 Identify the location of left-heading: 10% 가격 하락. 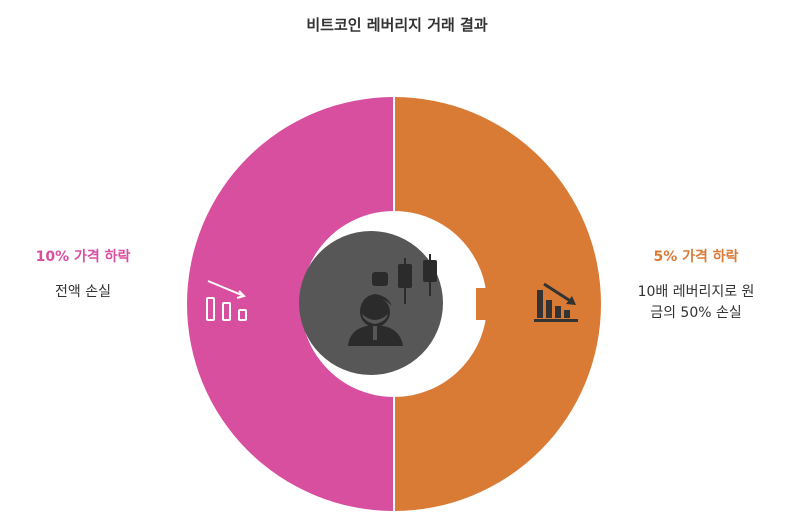
(83, 257).